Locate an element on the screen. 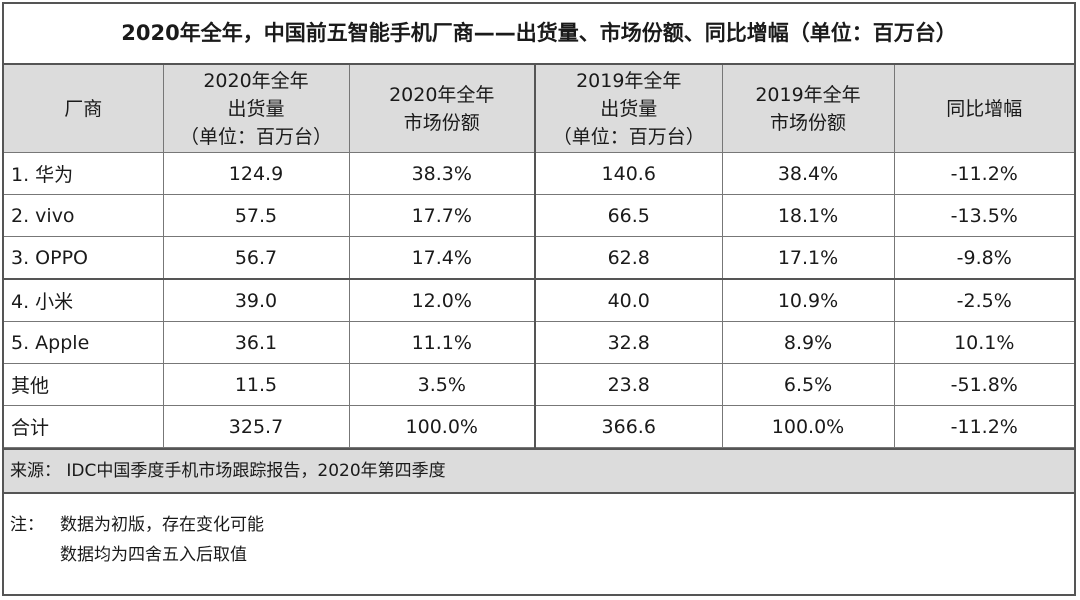  column-header: 2020年全年 出货量 （单位：百万台） is located at coordinates (256, 109).